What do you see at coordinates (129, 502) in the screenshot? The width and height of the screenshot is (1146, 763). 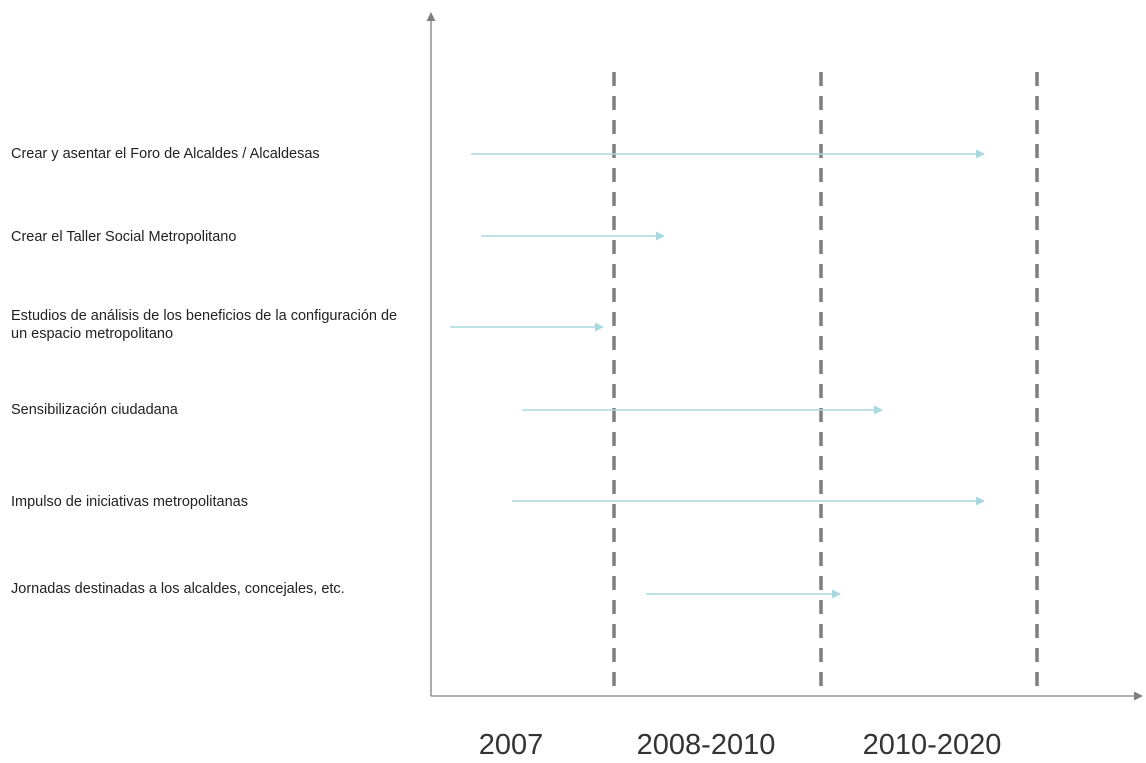 I see `activity-label-impulso-iniciativas: Impulso de iniciativas metropolitanas` at bounding box center [129, 502].